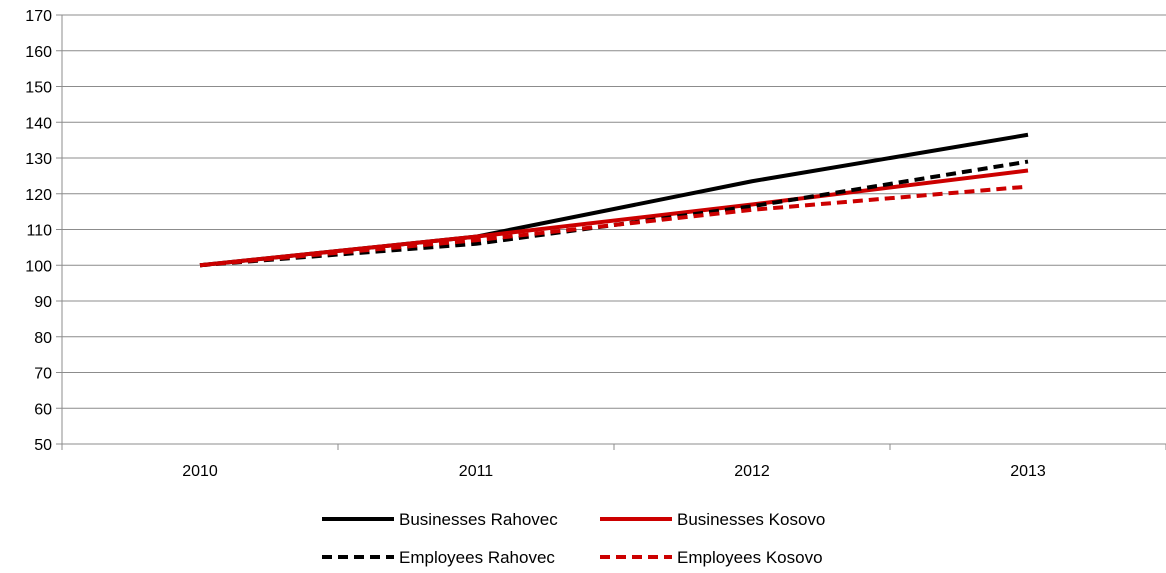 This screenshot has height=573, width=1166. Describe the element at coordinates (43, 302) in the screenshot. I see `y-tick-label: 90` at that location.